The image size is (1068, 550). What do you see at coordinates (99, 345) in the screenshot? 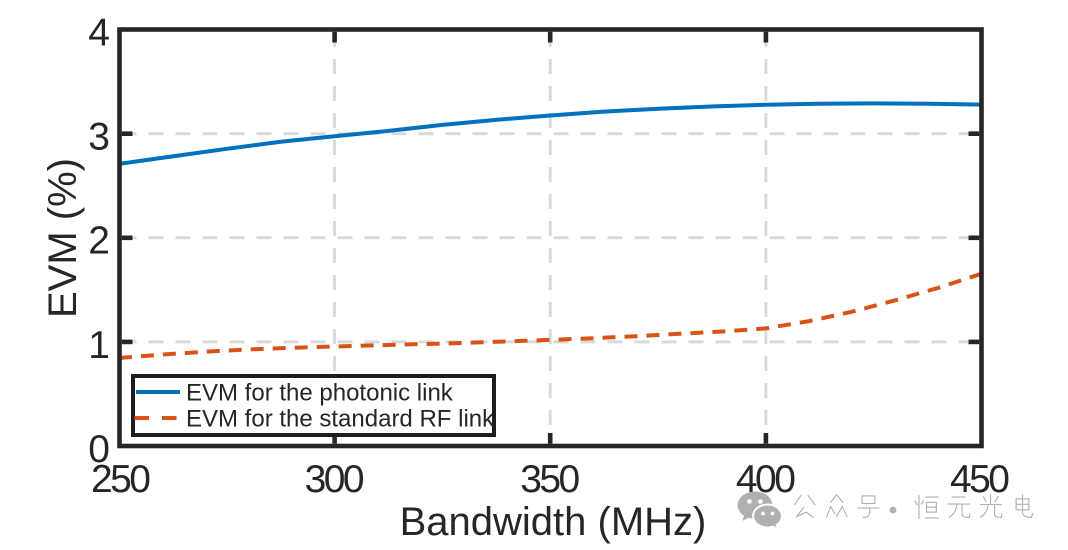
I see `svg-text: 1` at bounding box center [99, 345].